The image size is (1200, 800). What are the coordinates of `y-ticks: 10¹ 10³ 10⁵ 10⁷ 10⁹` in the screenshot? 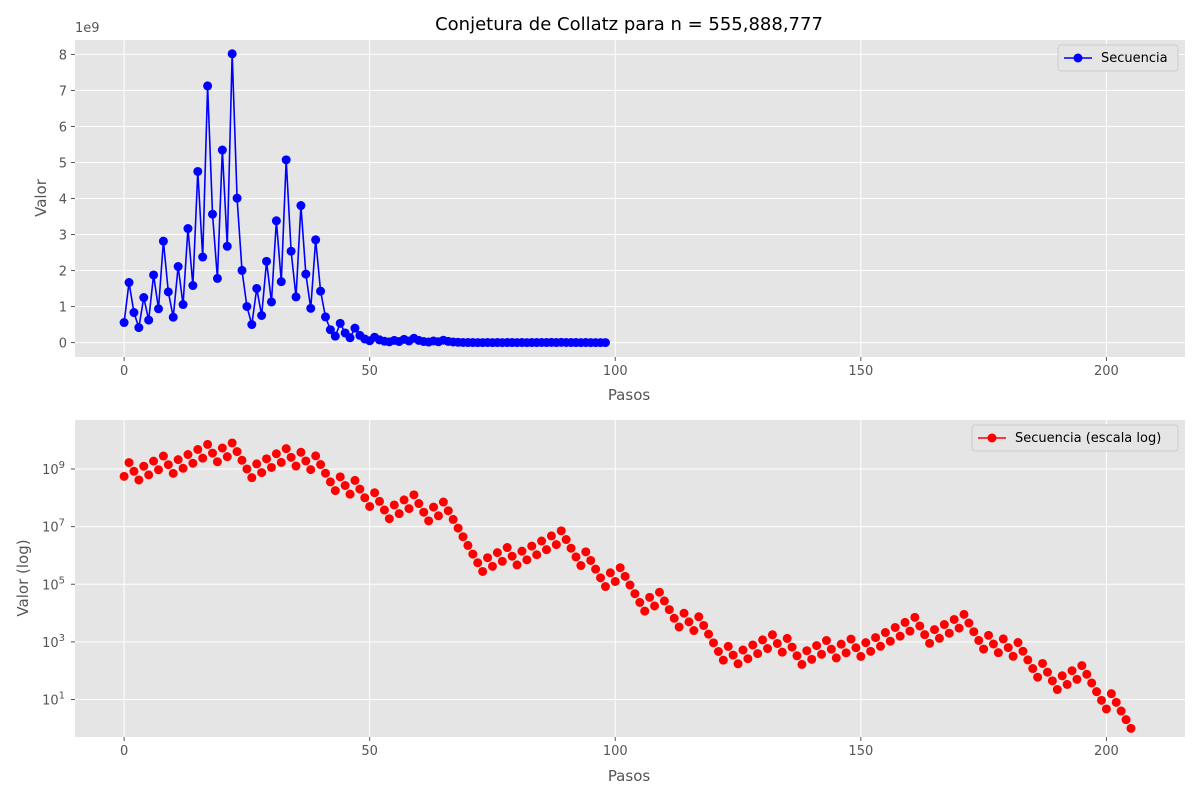 It's located at (58, 584).